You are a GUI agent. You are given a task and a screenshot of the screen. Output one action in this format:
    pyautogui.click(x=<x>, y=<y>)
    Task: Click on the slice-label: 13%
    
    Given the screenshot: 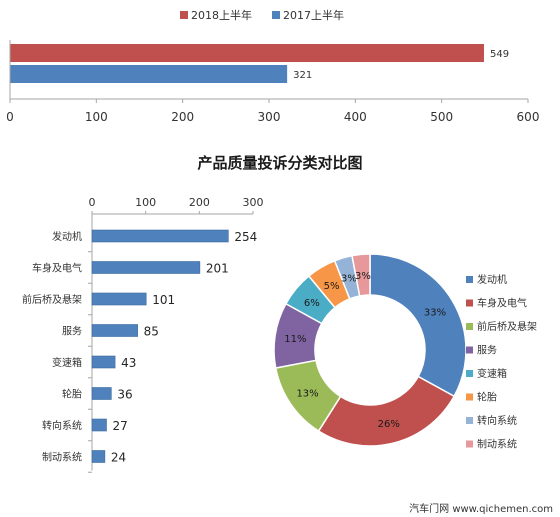 What is the action you would take?
    pyautogui.click(x=307, y=393)
    